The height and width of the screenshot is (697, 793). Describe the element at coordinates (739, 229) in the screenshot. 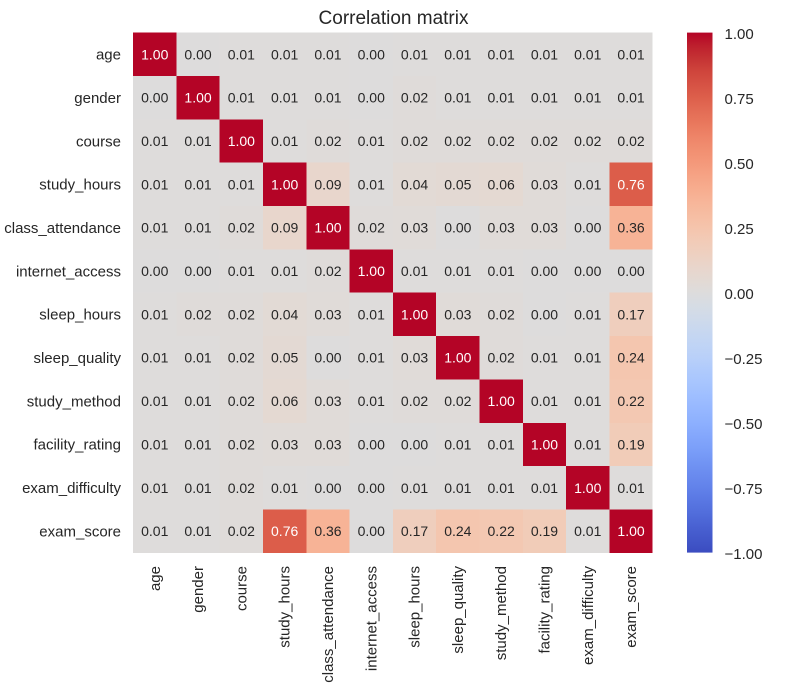

I see `svg-text: 0.25` at that location.